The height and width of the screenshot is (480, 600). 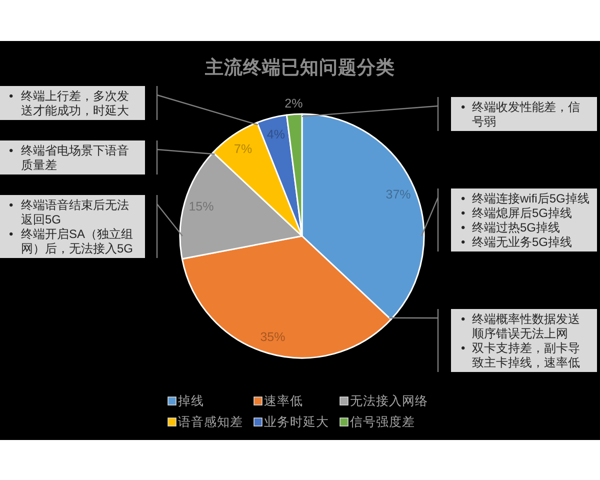 I want to click on legend-label: 速率低, so click(x=283, y=400).